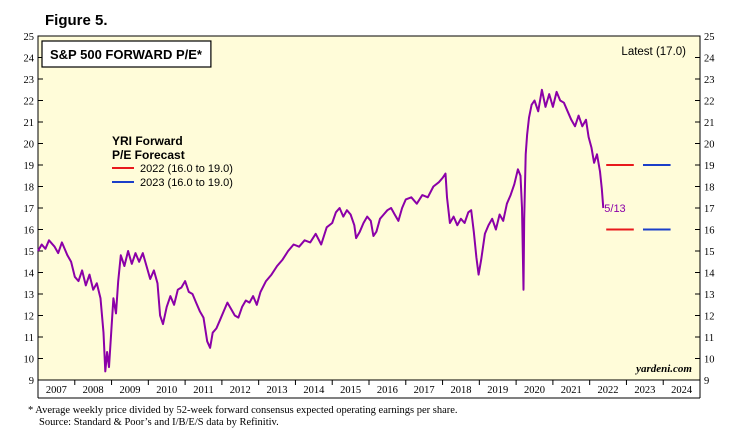  Describe the element at coordinates (29, 102) in the screenshot. I see `y-tick-label-left: 22` at that location.